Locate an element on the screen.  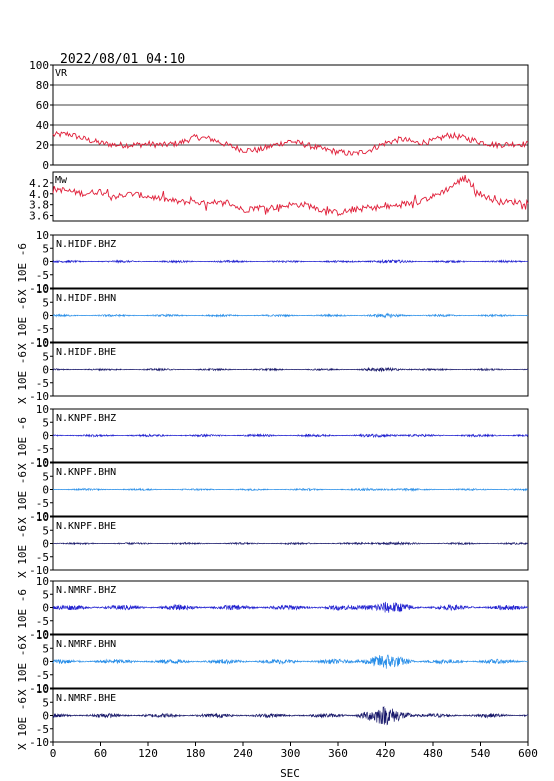
x-tick-label: 240 is located at coordinates (243, 753).